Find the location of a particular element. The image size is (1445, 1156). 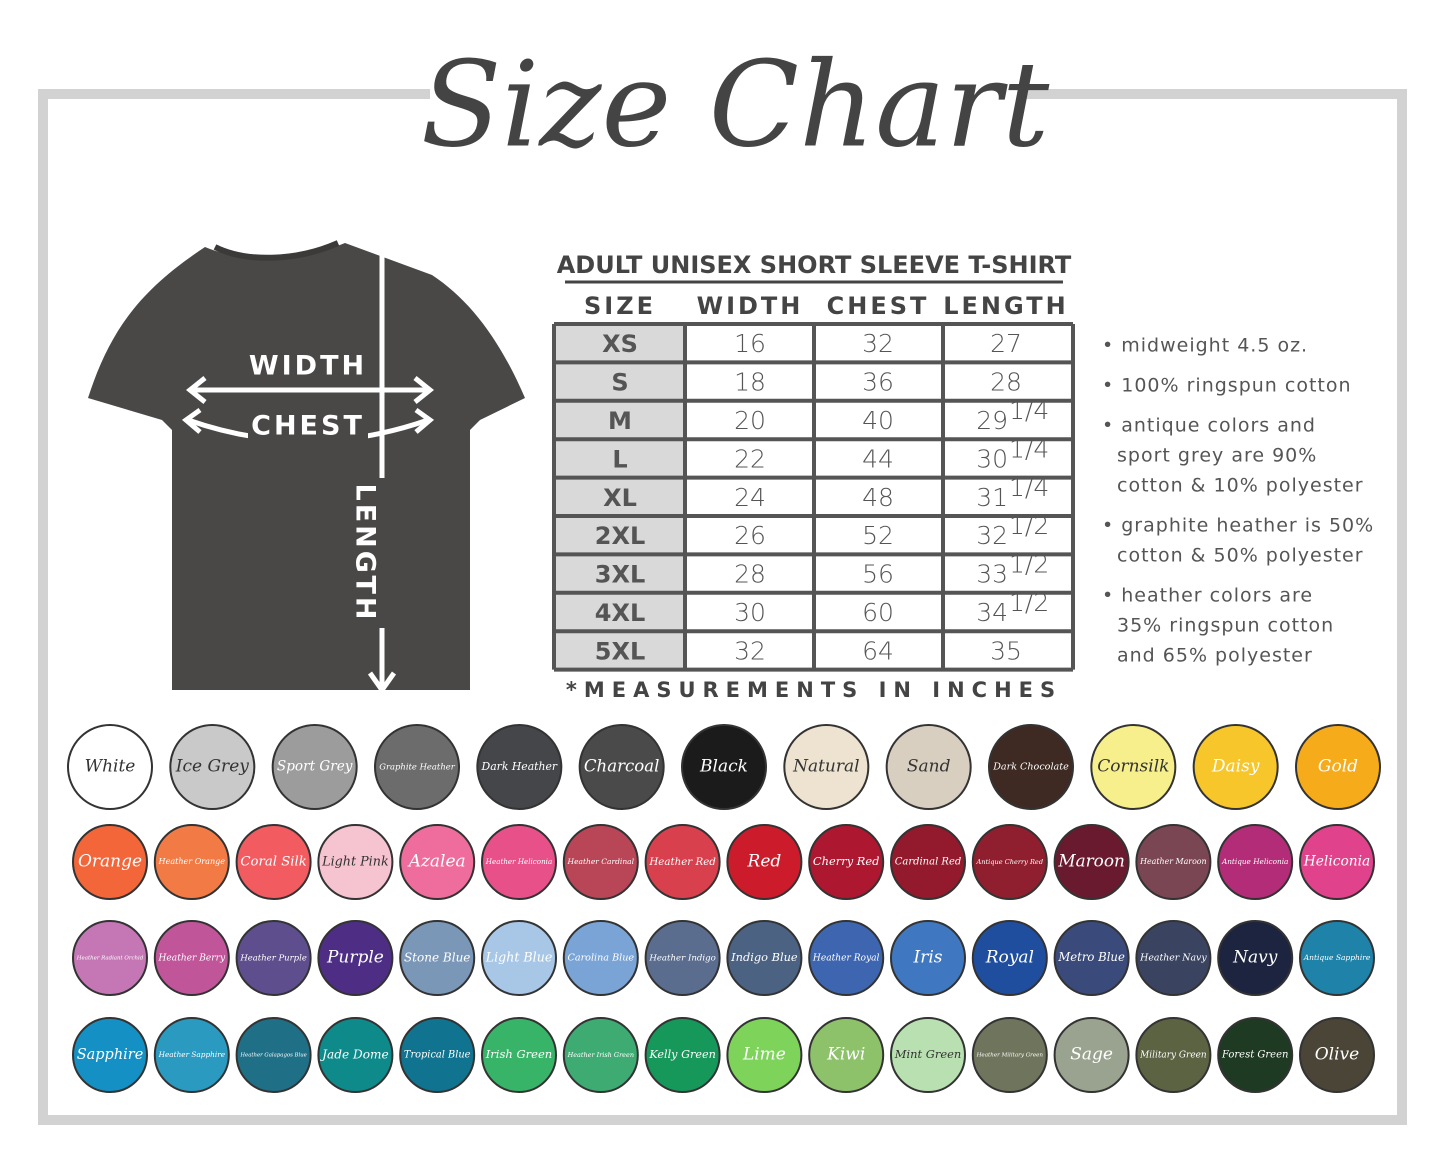

swatch-name: White is located at coordinates (110, 767).